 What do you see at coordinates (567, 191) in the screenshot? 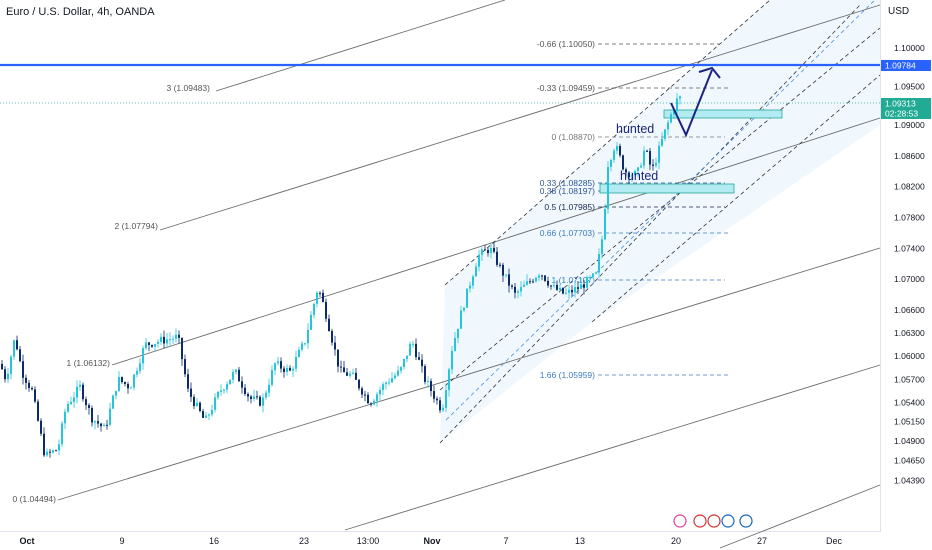
I see `fib-level-label: 0.38 (1.08197)` at bounding box center [567, 191].